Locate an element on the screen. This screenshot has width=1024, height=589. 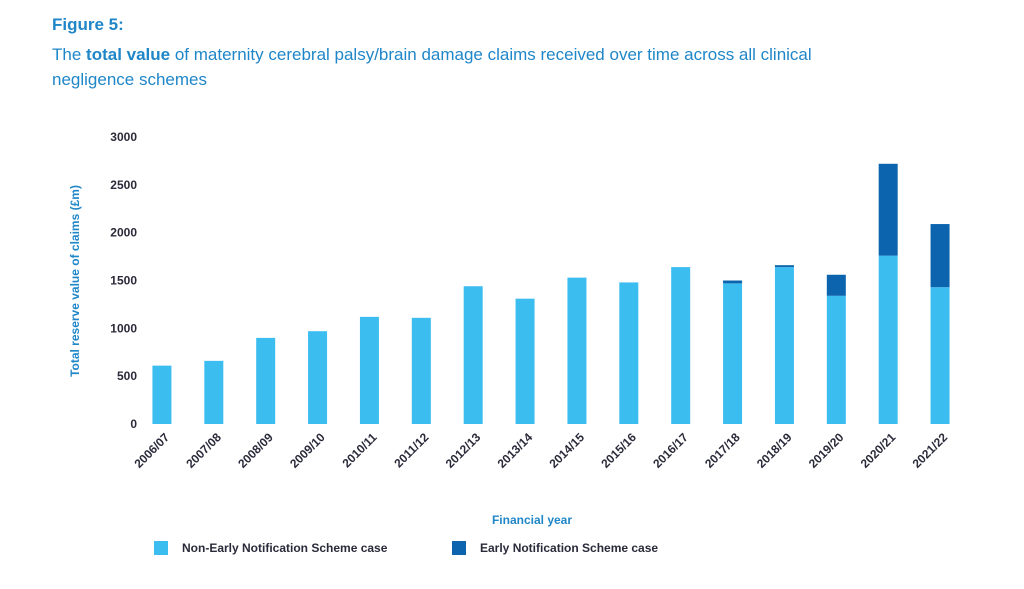
y-tick-label: 2000 is located at coordinates (123, 233).